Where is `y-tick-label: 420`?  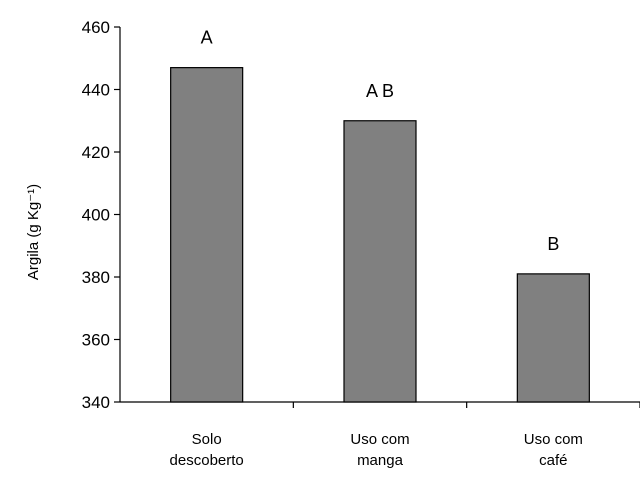 y-tick-label: 420 is located at coordinates (96, 152).